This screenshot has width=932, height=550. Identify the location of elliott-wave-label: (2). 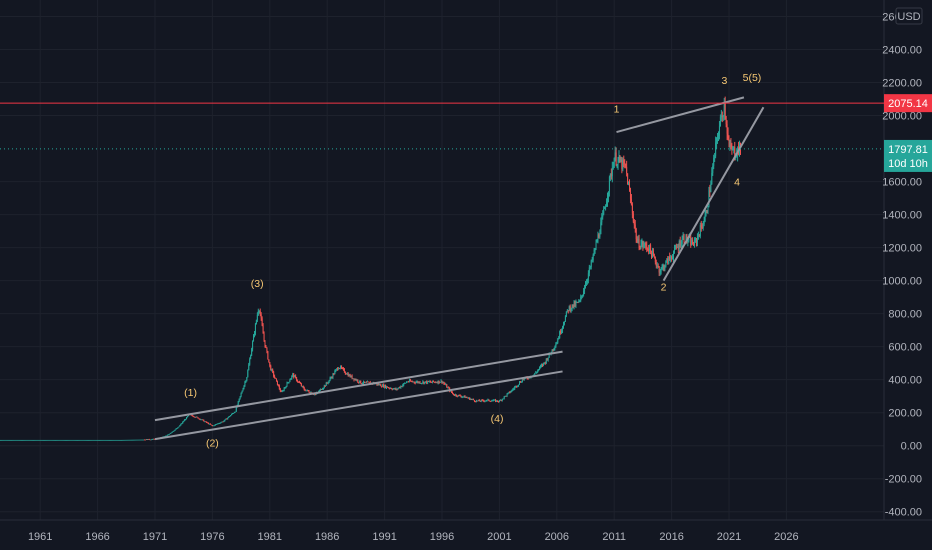
(212, 444).